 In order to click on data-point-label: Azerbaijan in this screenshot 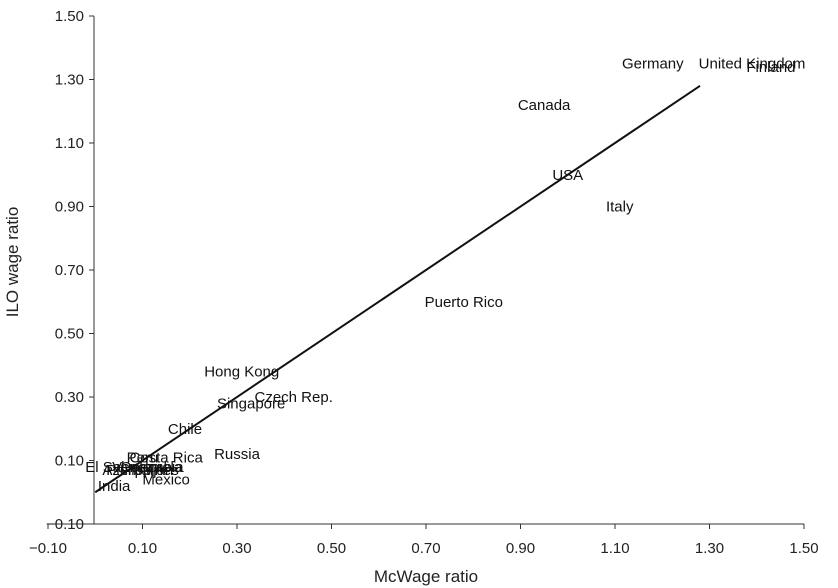, I will do `click(137, 470)`.